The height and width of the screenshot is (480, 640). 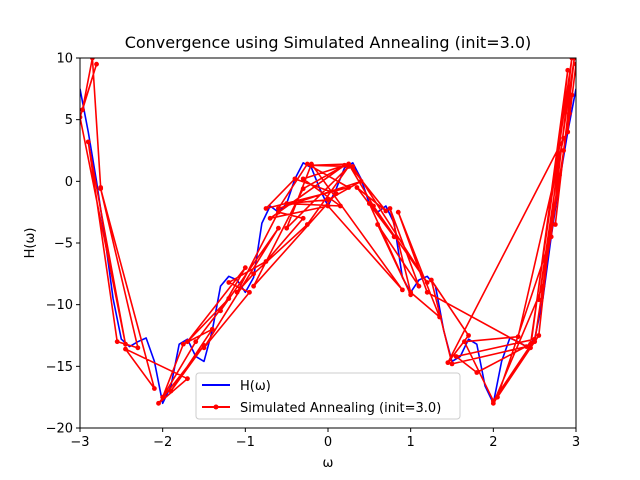 I want to click on legend-label-h: H(ω), so click(x=255, y=386).